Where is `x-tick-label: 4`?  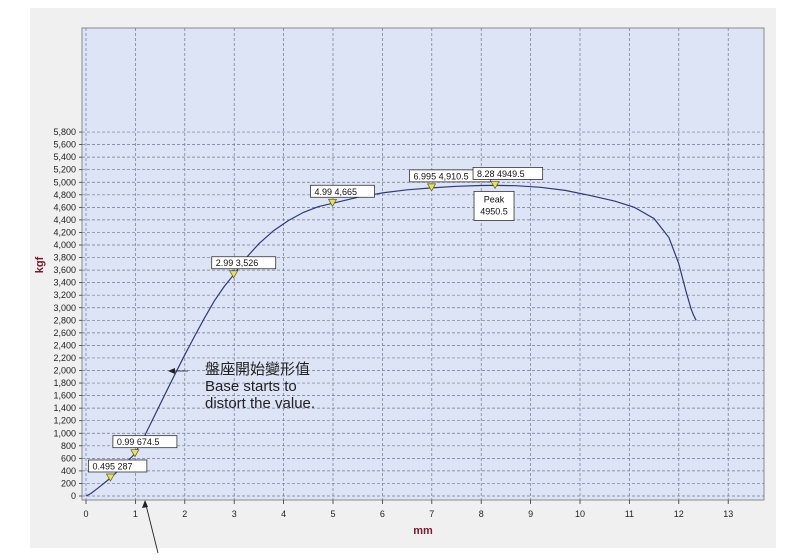 x-tick-label: 4 is located at coordinates (283, 514).